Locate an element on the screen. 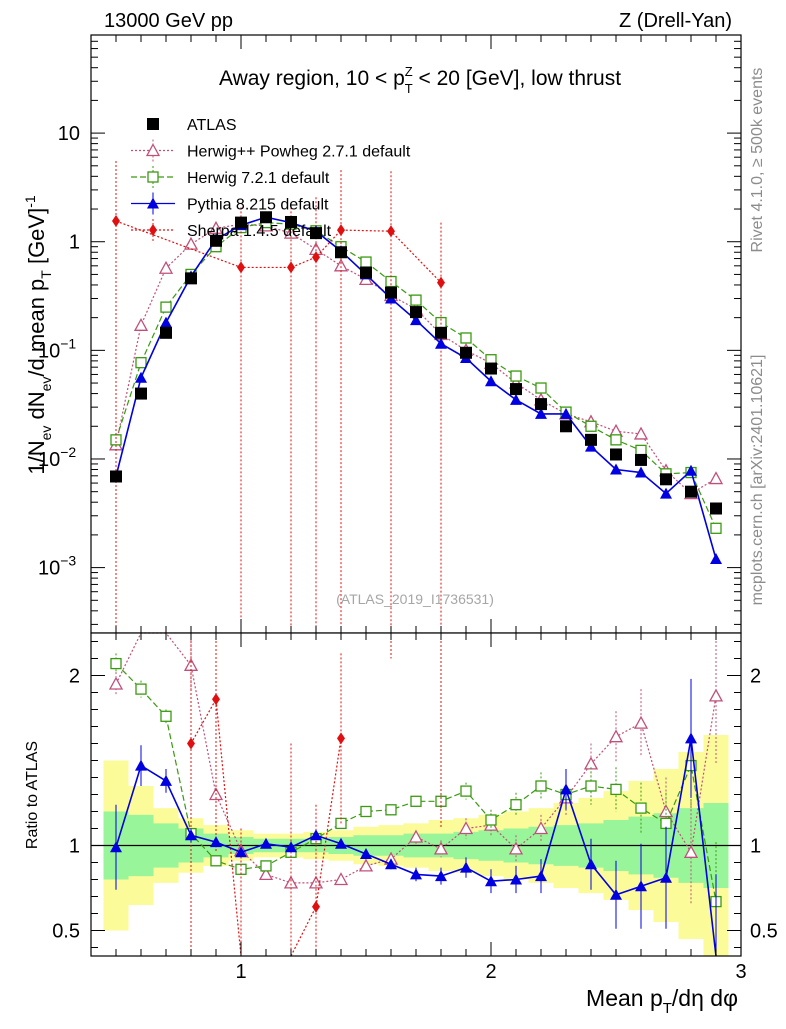 This screenshot has height=1029, width=786. xlabel-post: /dη dφ is located at coordinates (705, 998).